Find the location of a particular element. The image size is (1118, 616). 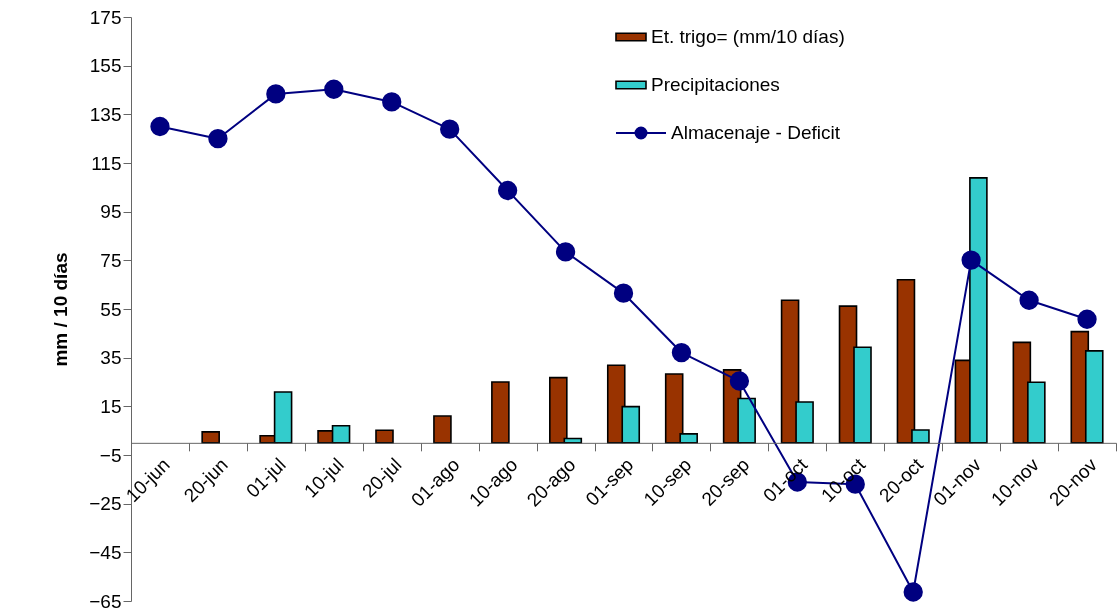

y-tick-label: 135 is located at coordinates (105, 114).